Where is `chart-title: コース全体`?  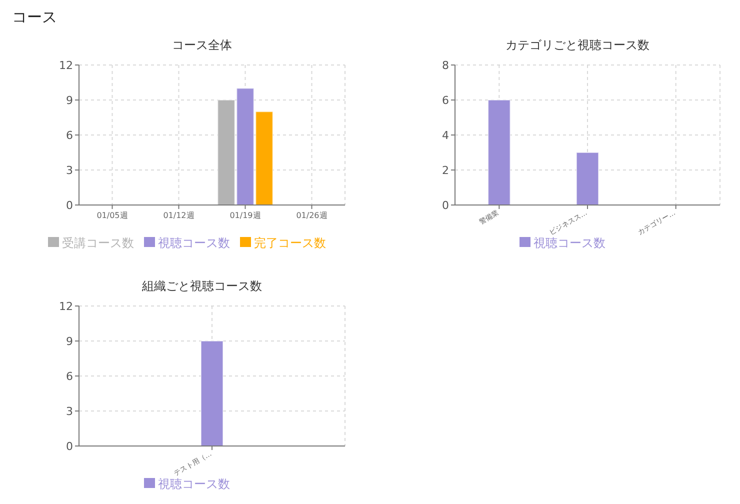 chart-title: コース全体 is located at coordinates (202, 45).